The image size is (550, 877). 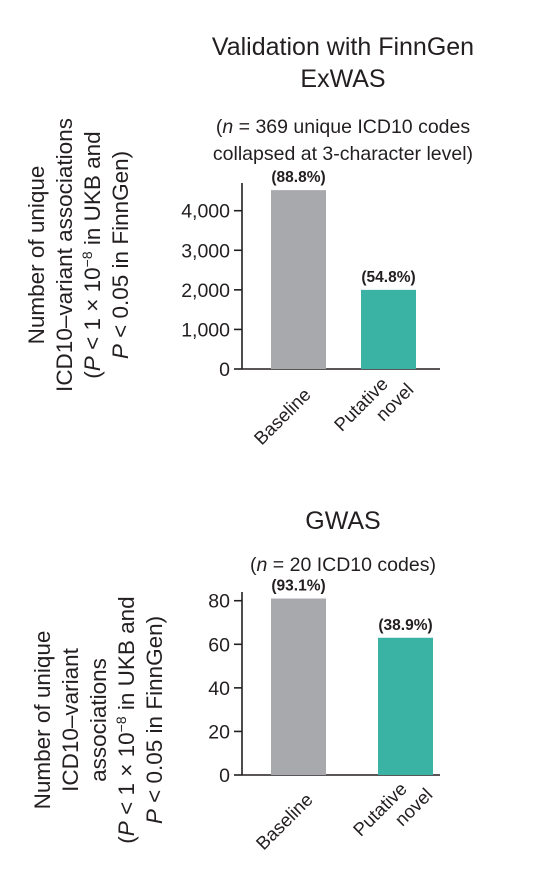 I want to click on chart-subtitle-line: (n = 369 unique ICD10 codes, so click(x=343, y=127).